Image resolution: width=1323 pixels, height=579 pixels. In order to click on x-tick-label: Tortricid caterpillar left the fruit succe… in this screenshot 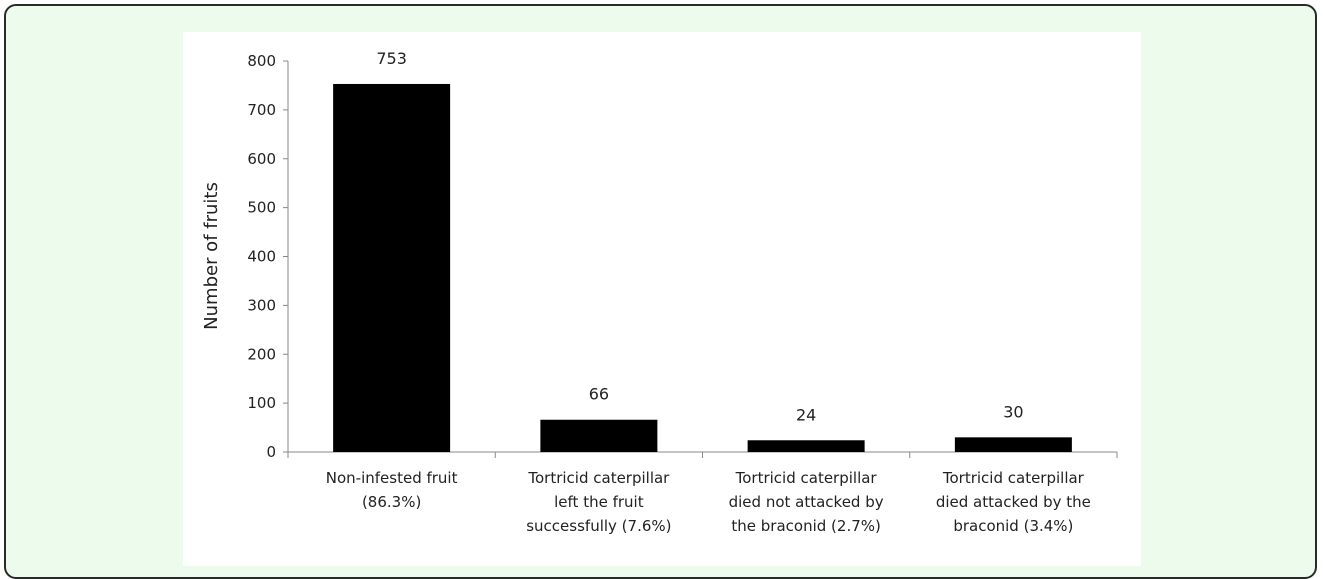, I will do `click(598, 502)`.